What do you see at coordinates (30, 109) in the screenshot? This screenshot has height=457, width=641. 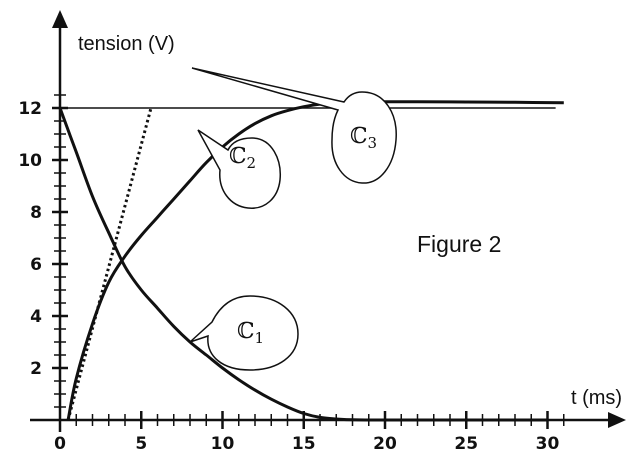 I see `y-tick-label: 12` at bounding box center [30, 109].